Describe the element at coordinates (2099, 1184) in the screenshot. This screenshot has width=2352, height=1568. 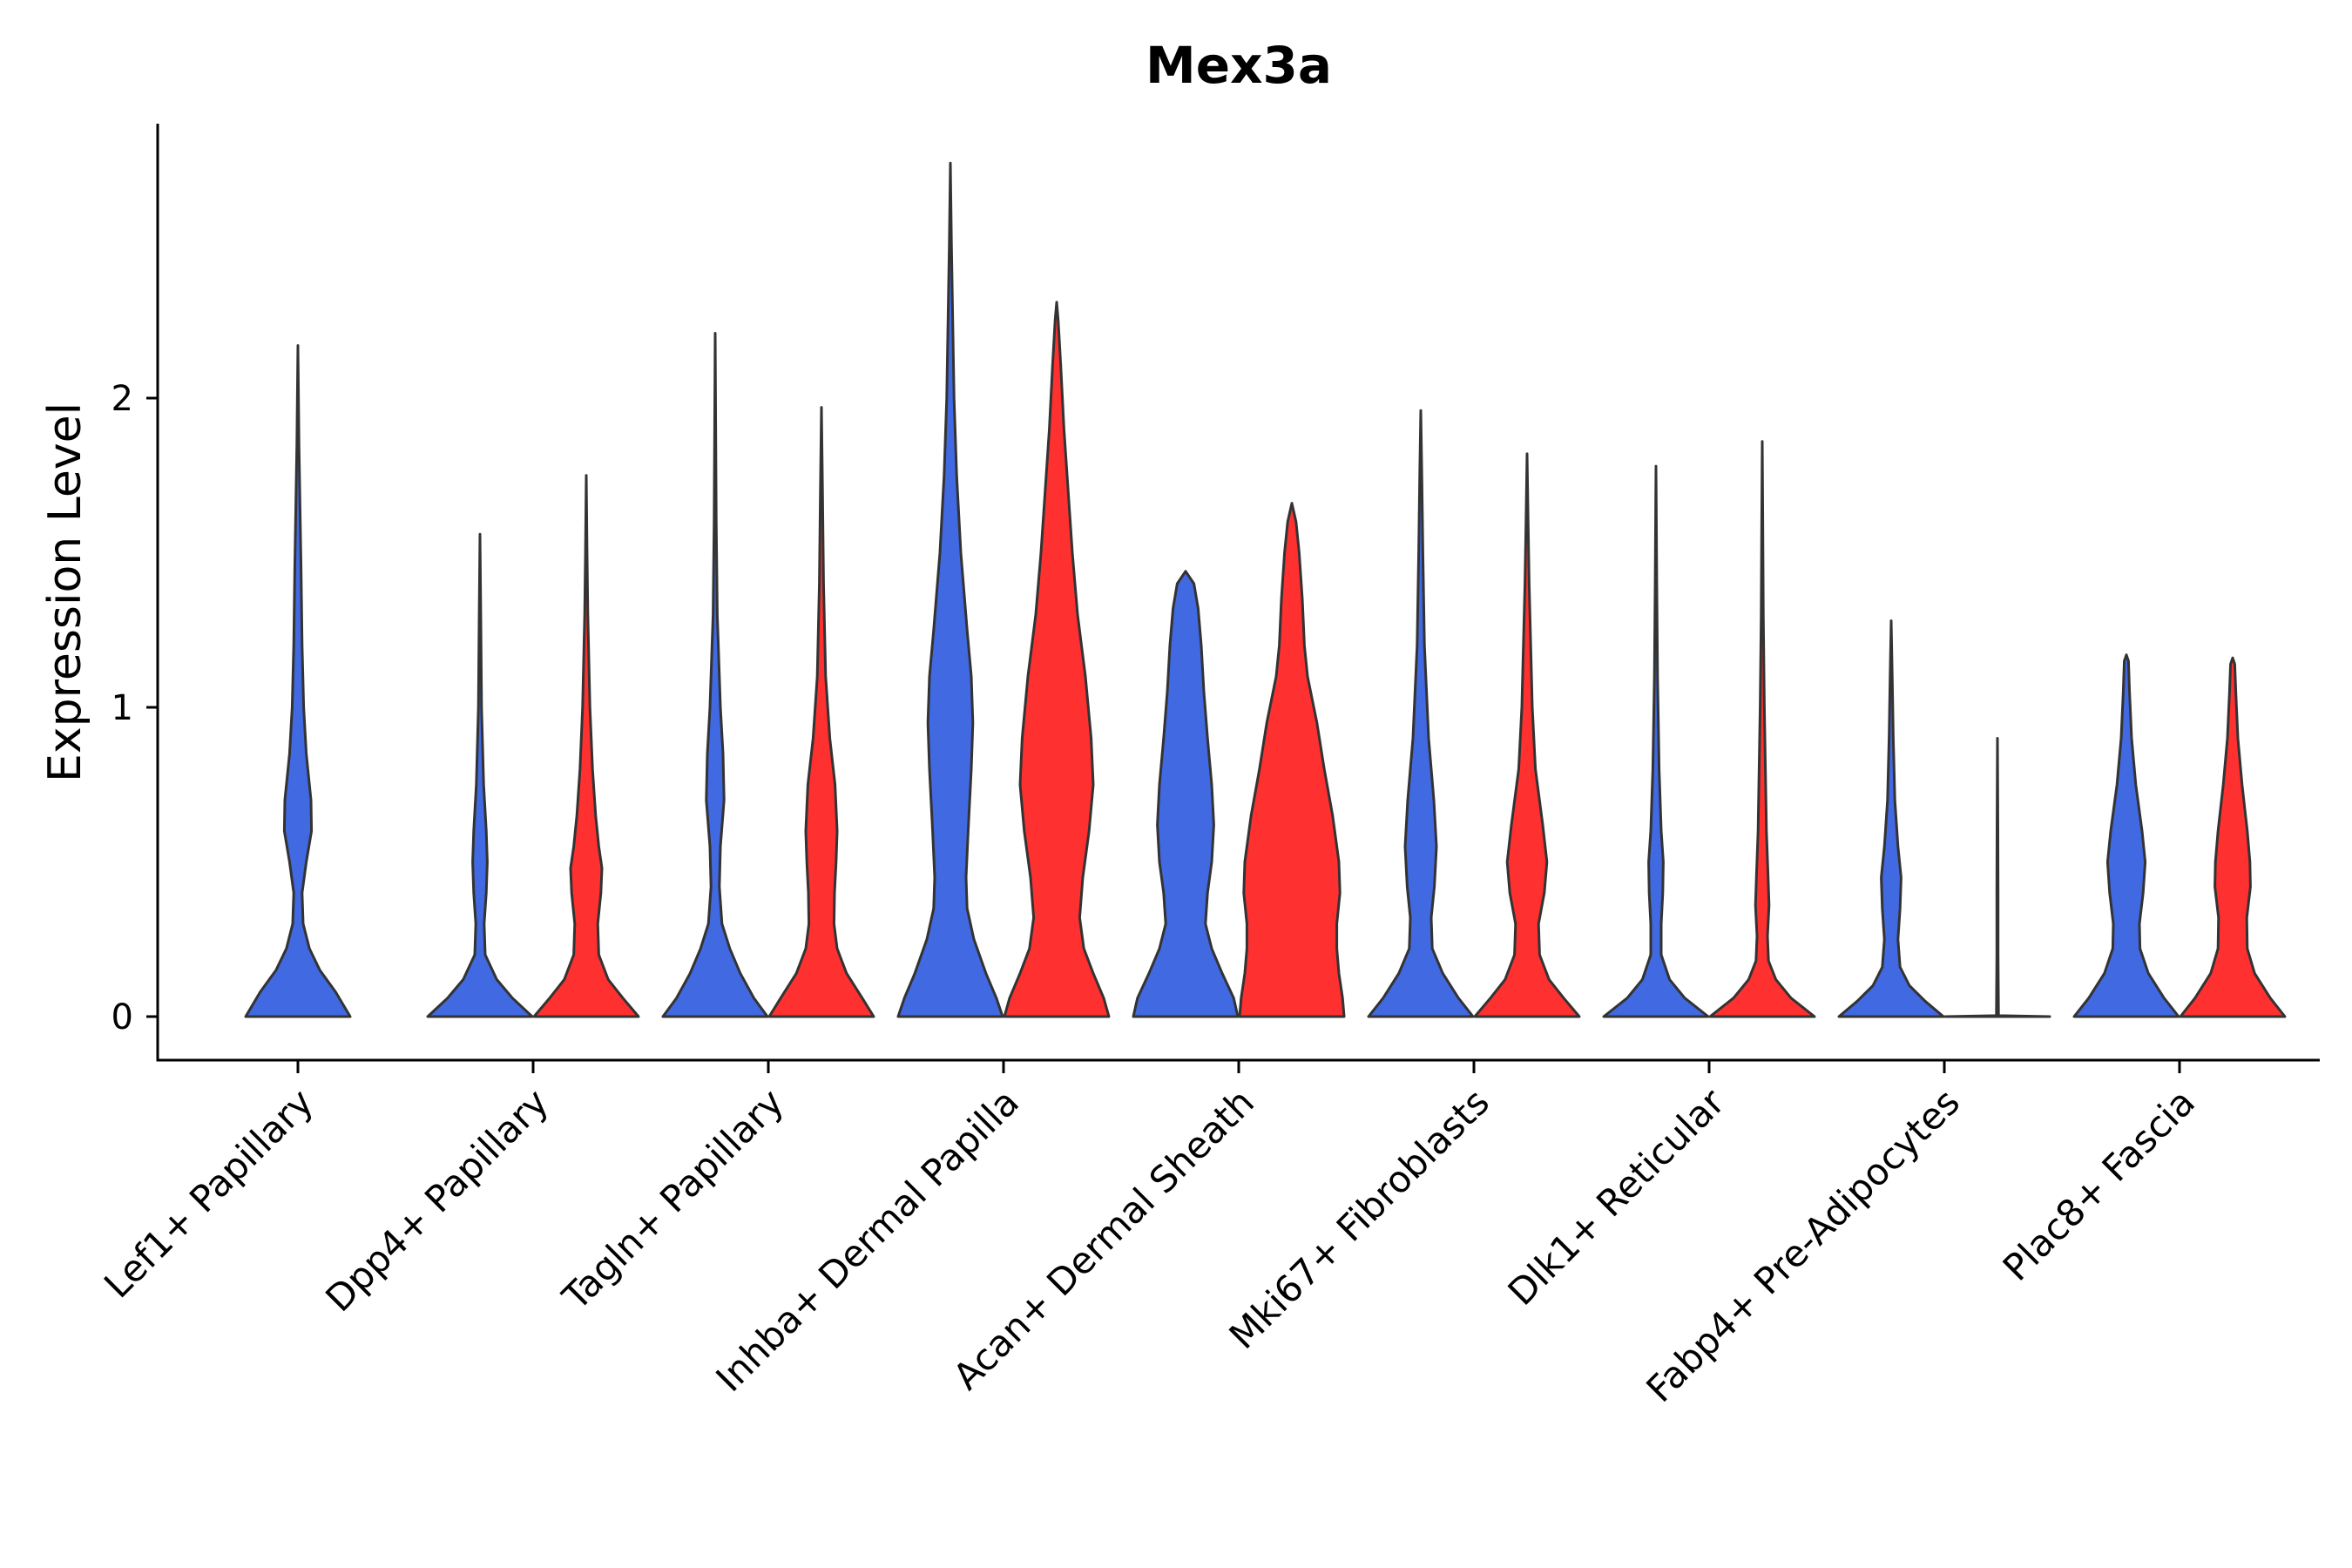
I see `x-tick-label: Plac8+ Fascia` at that location.